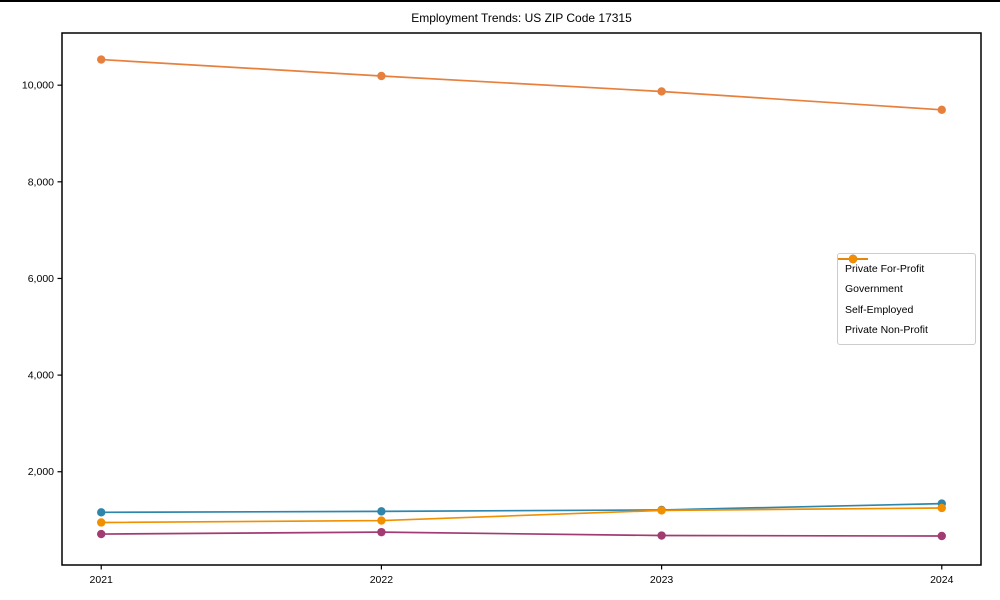  I want to click on series-point-self-employed-2022, so click(381, 532).